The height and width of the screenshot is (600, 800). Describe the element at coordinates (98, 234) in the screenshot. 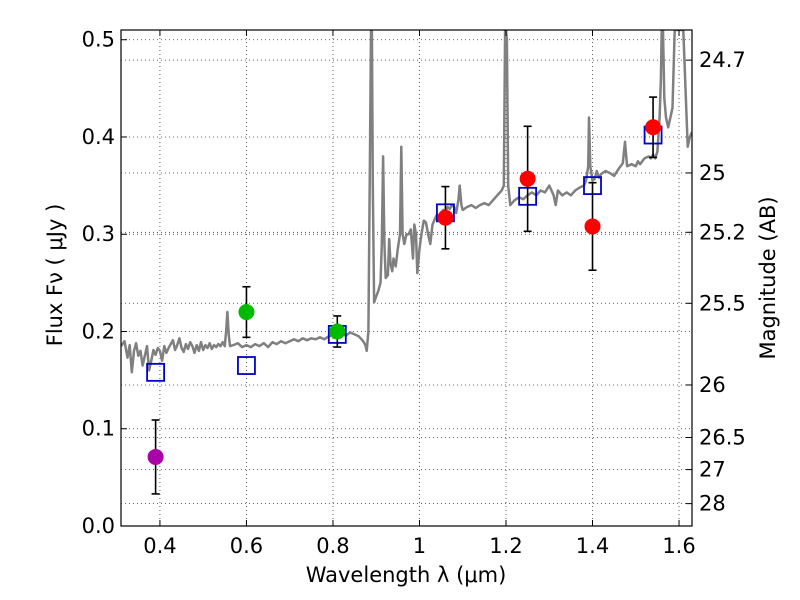

I see `y-tick-label: 0.3` at that location.